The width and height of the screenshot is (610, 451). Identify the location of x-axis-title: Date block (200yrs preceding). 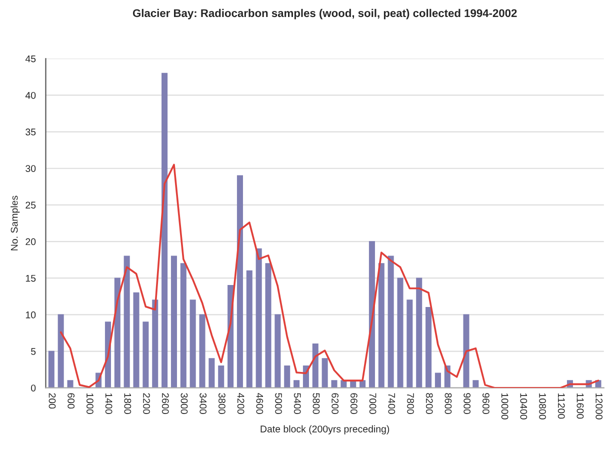
(325, 429).